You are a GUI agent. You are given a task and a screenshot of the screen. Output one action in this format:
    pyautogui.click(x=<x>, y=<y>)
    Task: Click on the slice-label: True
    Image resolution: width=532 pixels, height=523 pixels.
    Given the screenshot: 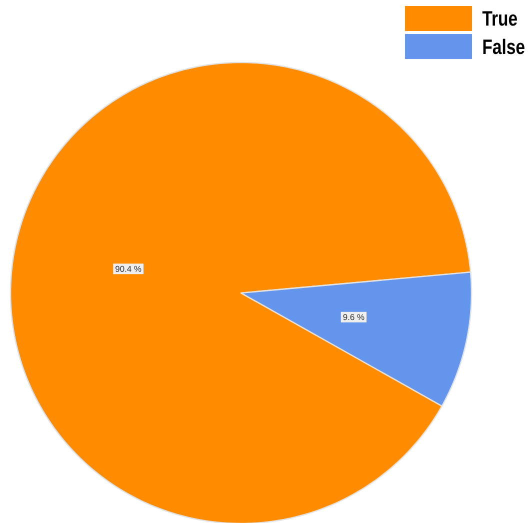 What is the action you would take?
    pyautogui.click(x=499, y=18)
    